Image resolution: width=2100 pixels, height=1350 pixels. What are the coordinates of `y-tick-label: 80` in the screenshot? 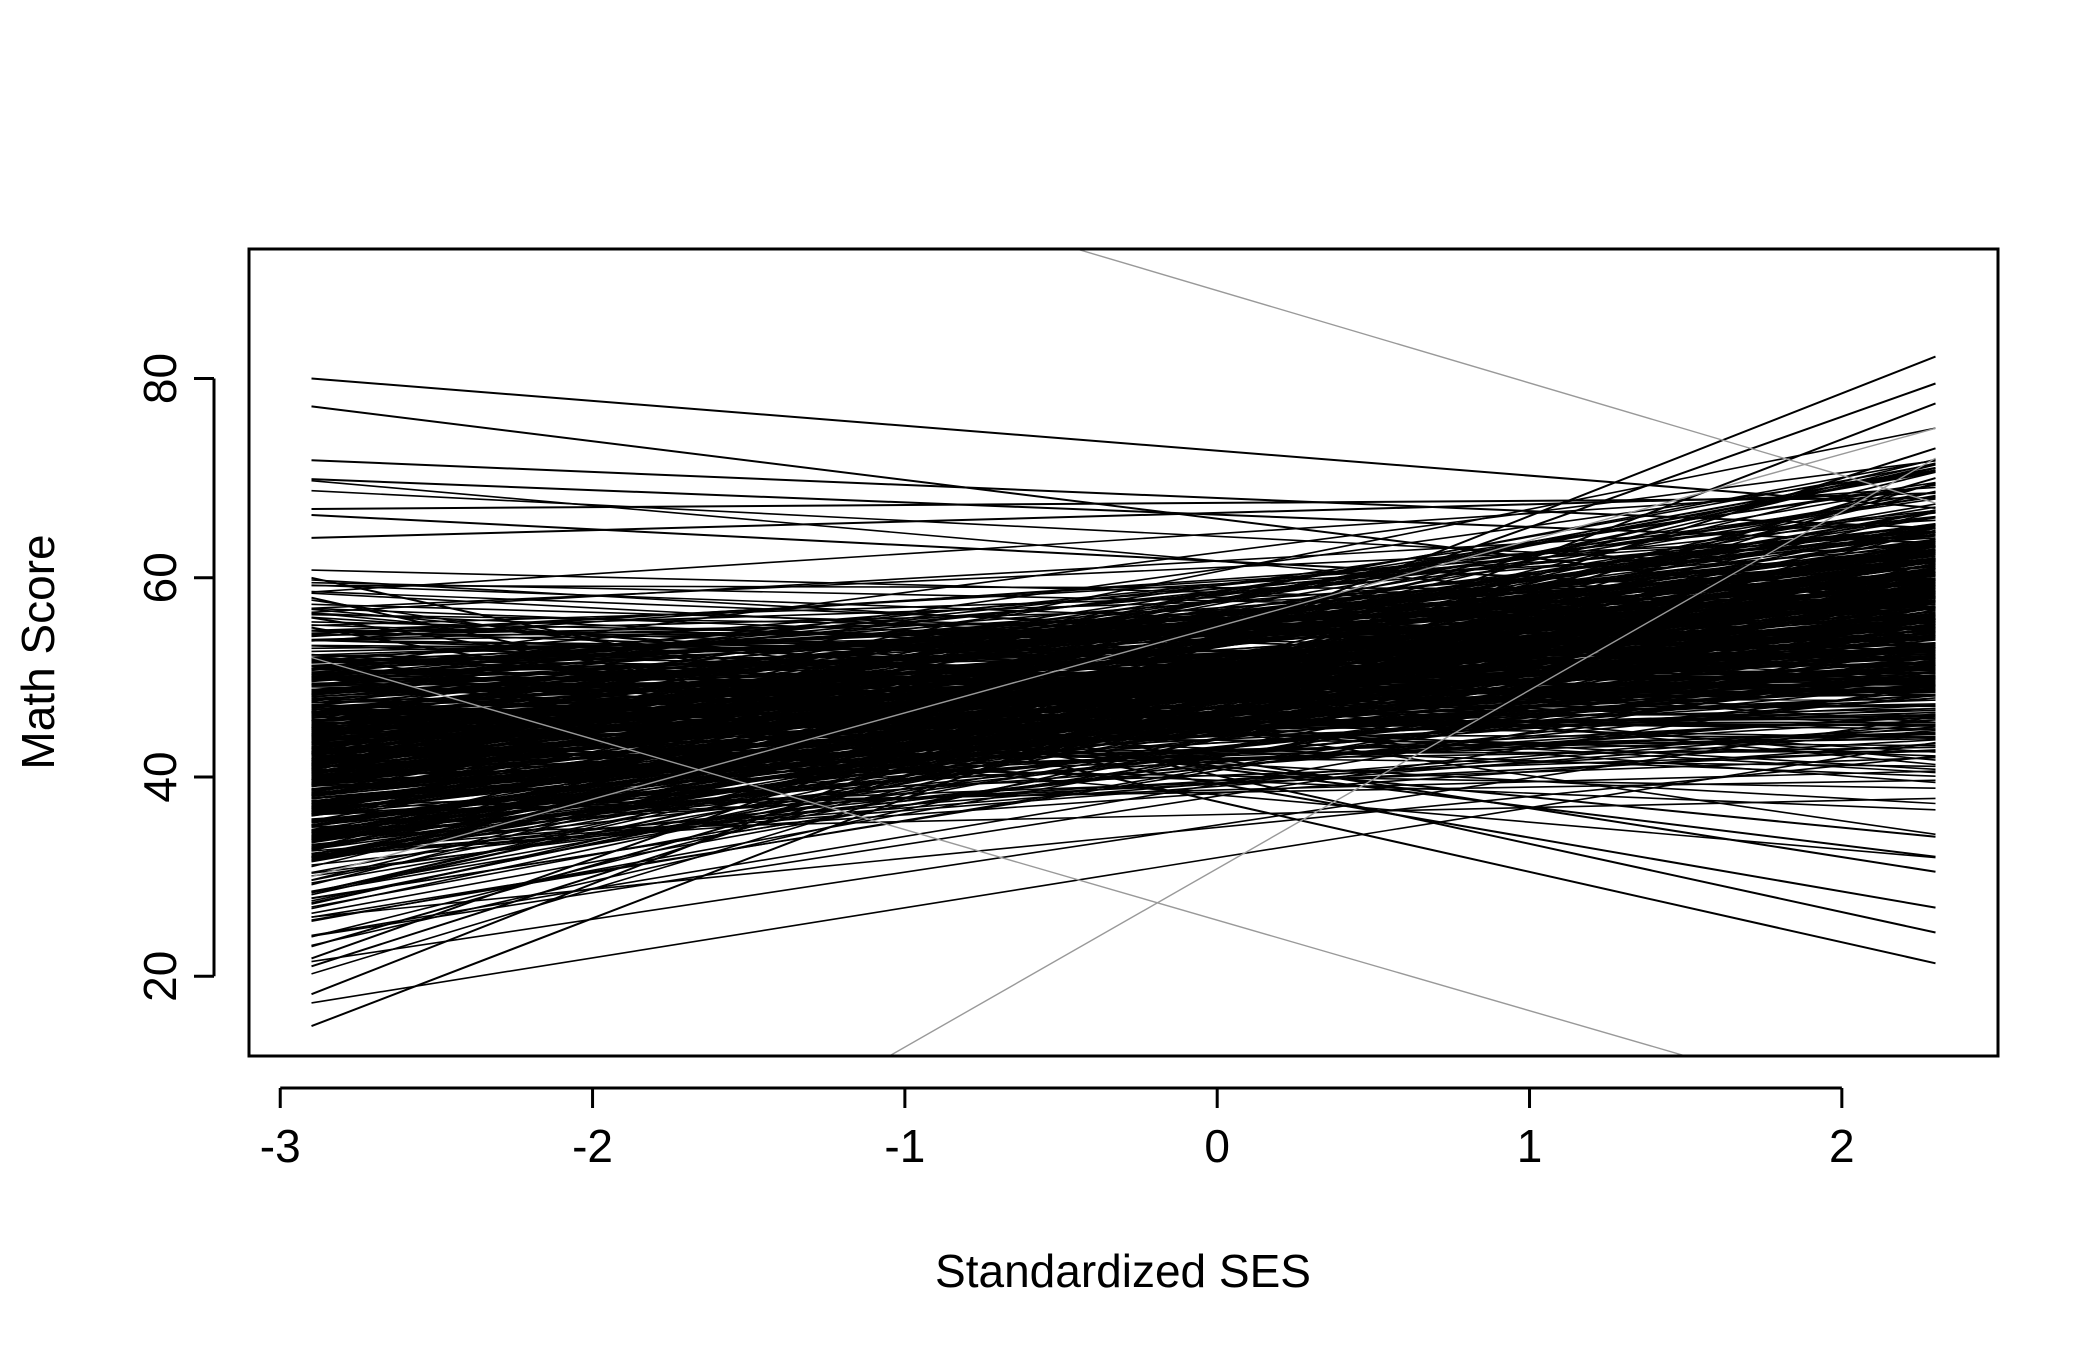 It's located at (160, 378).